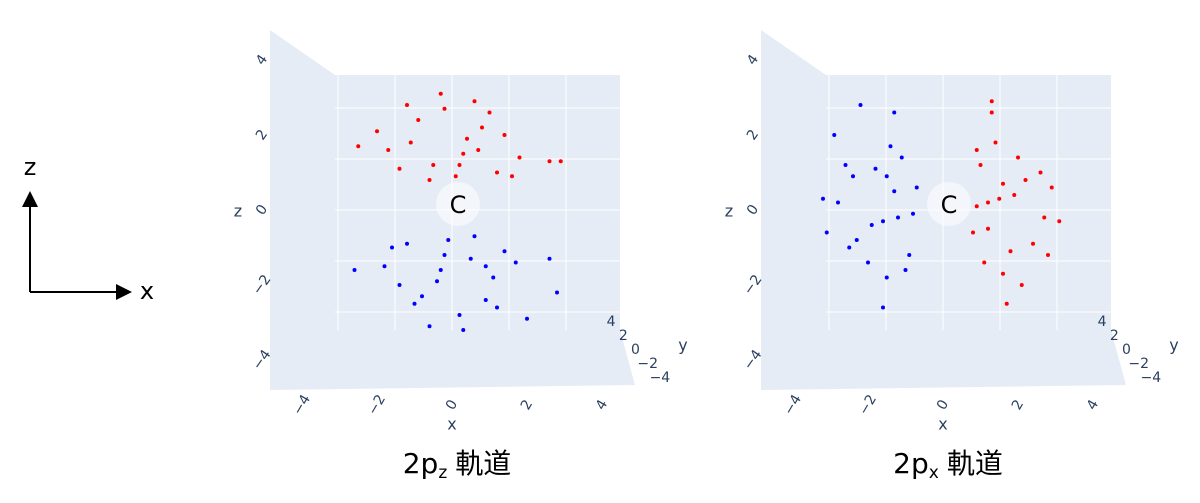 Image resolution: width=1200 pixels, height=503 pixels. I want to click on y-tick-label: −2, so click(647, 364).